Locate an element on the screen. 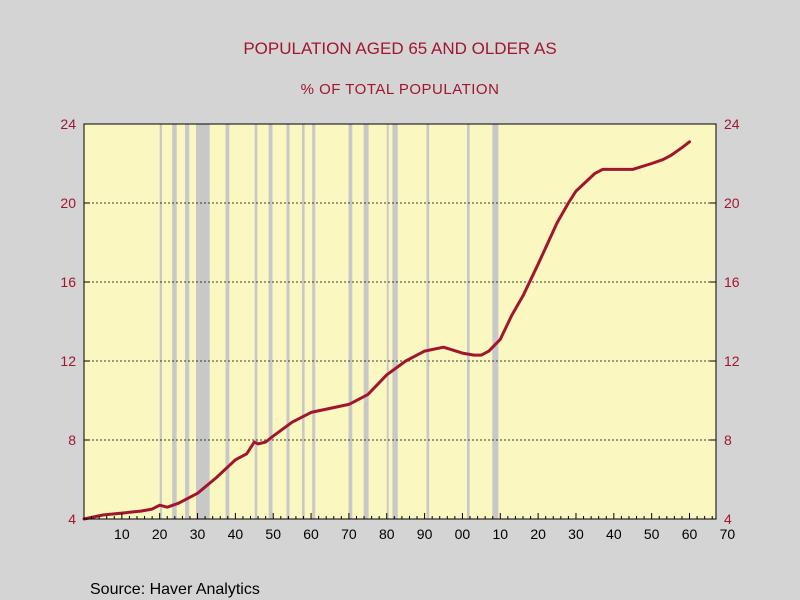 The image size is (800, 600). xtick-label-13: 40 is located at coordinates (614, 534).